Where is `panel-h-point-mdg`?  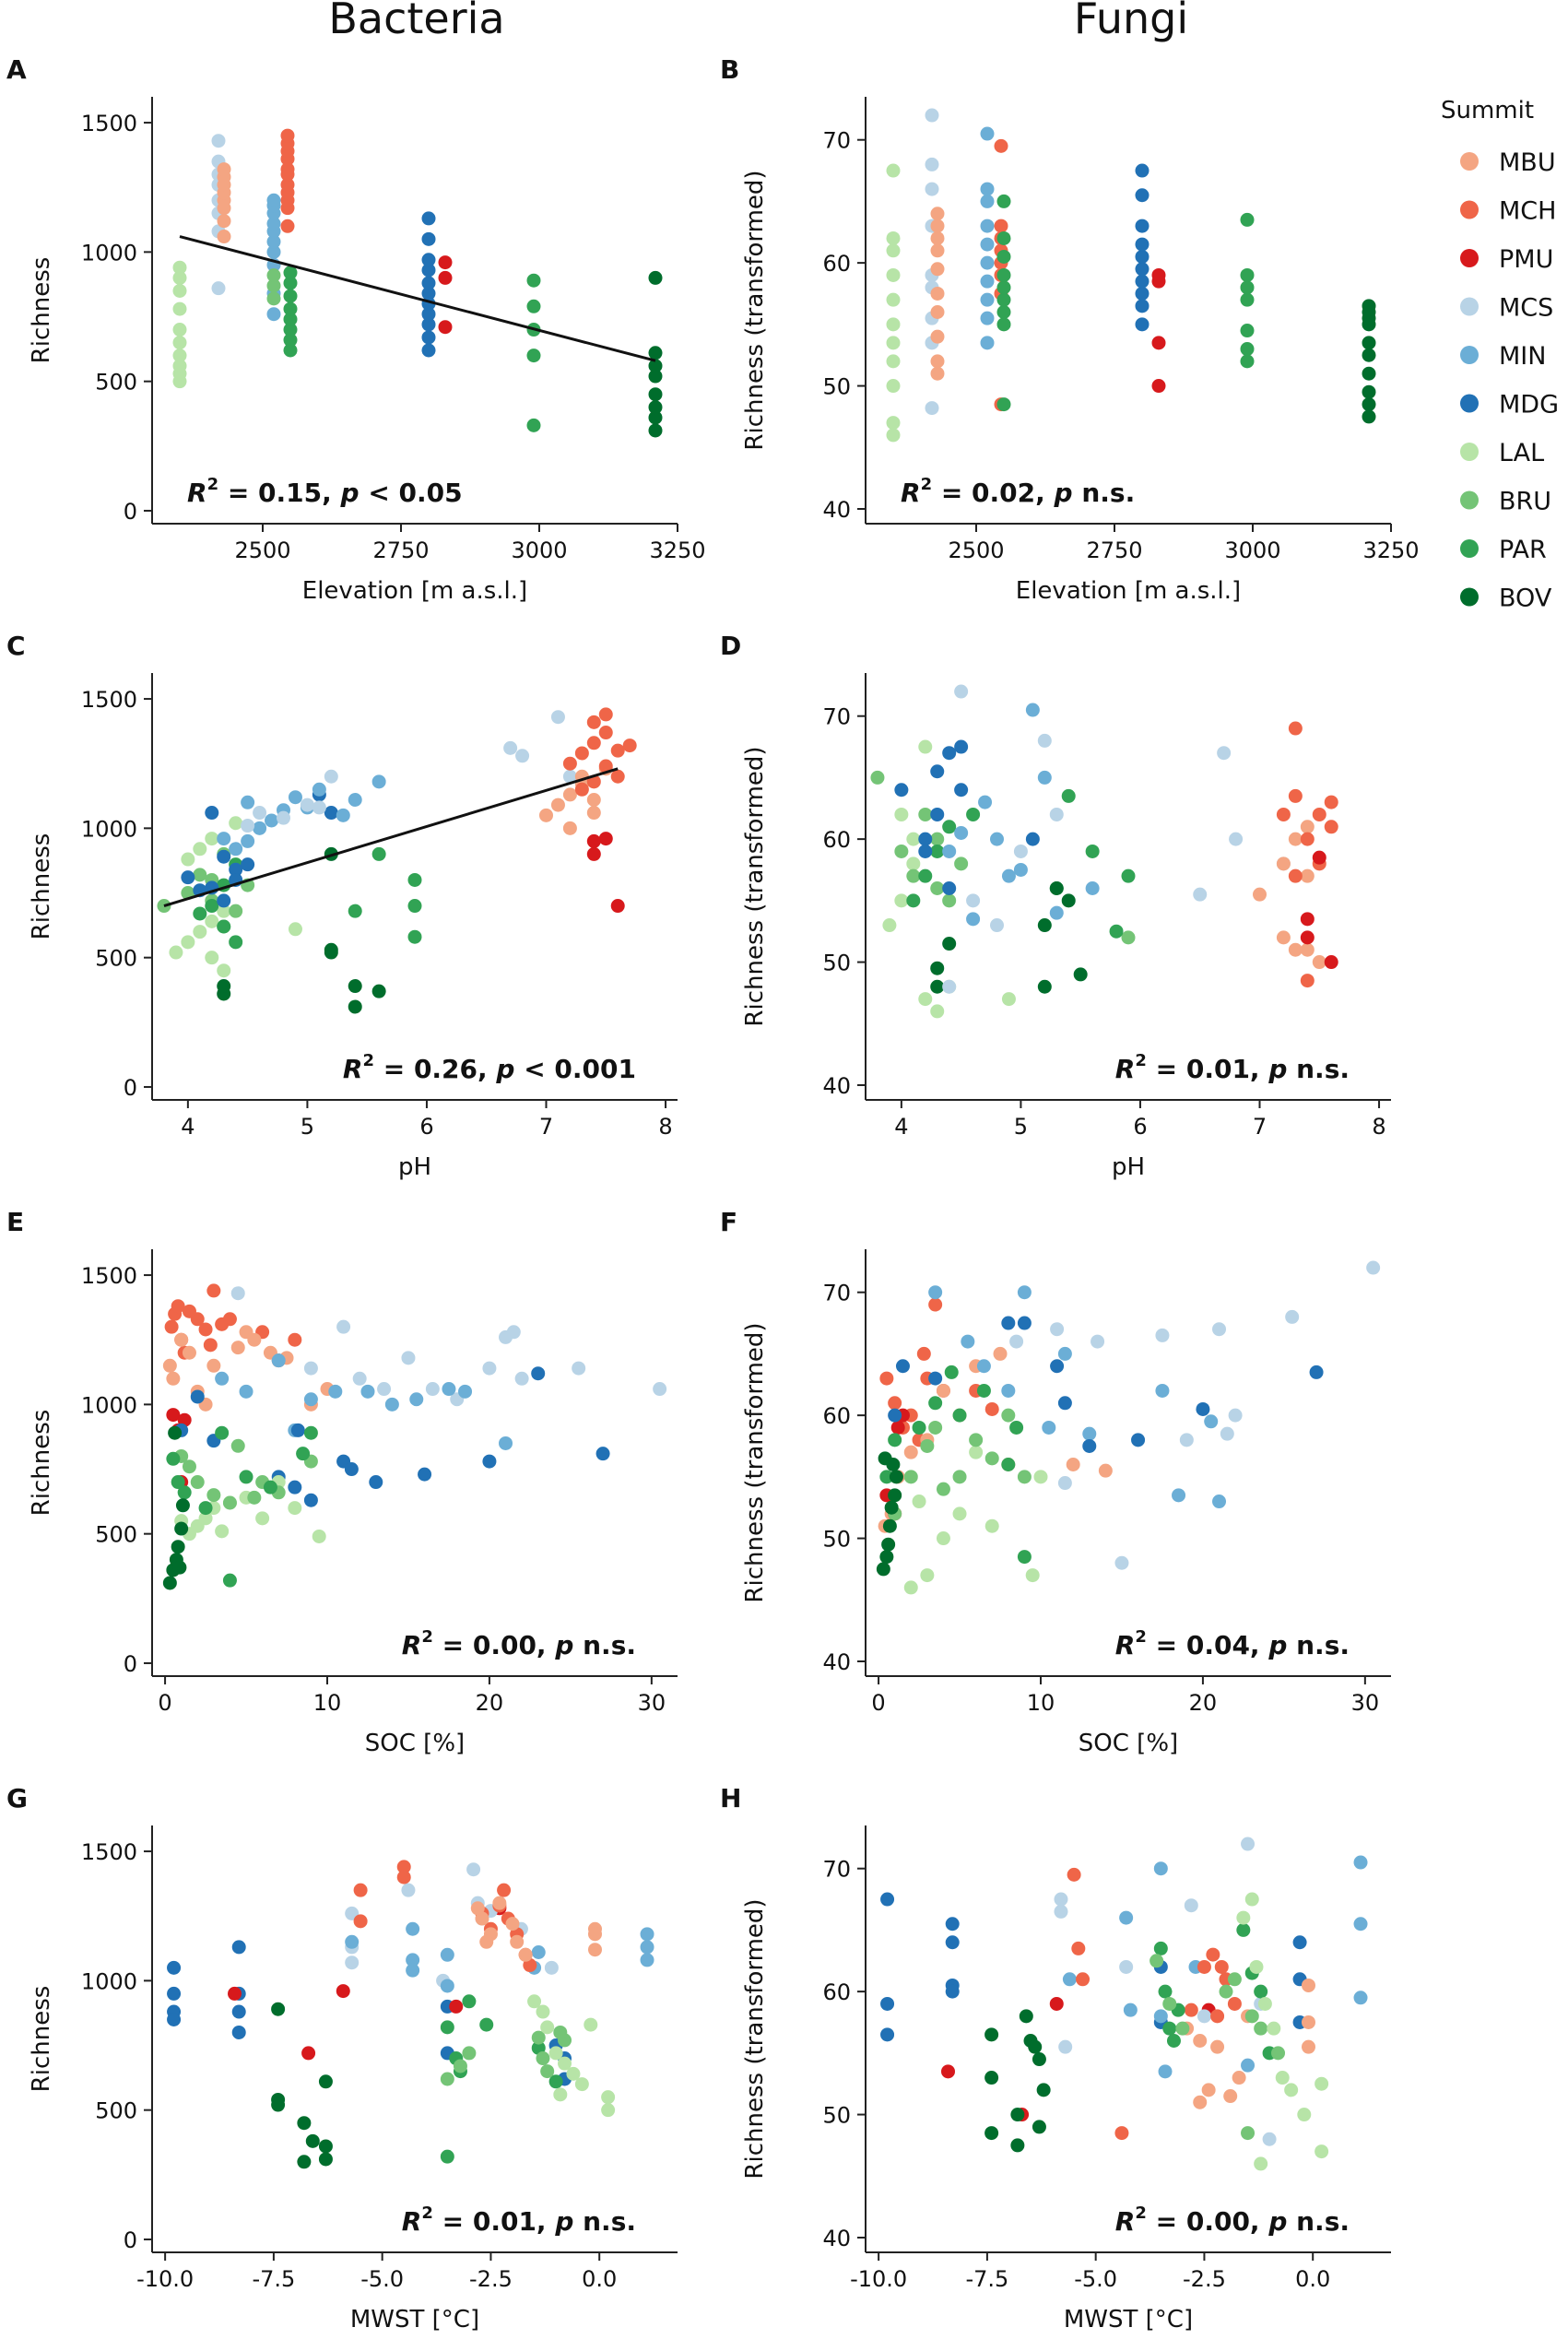 panel-h-point-mdg is located at coordinates (953, 1924).